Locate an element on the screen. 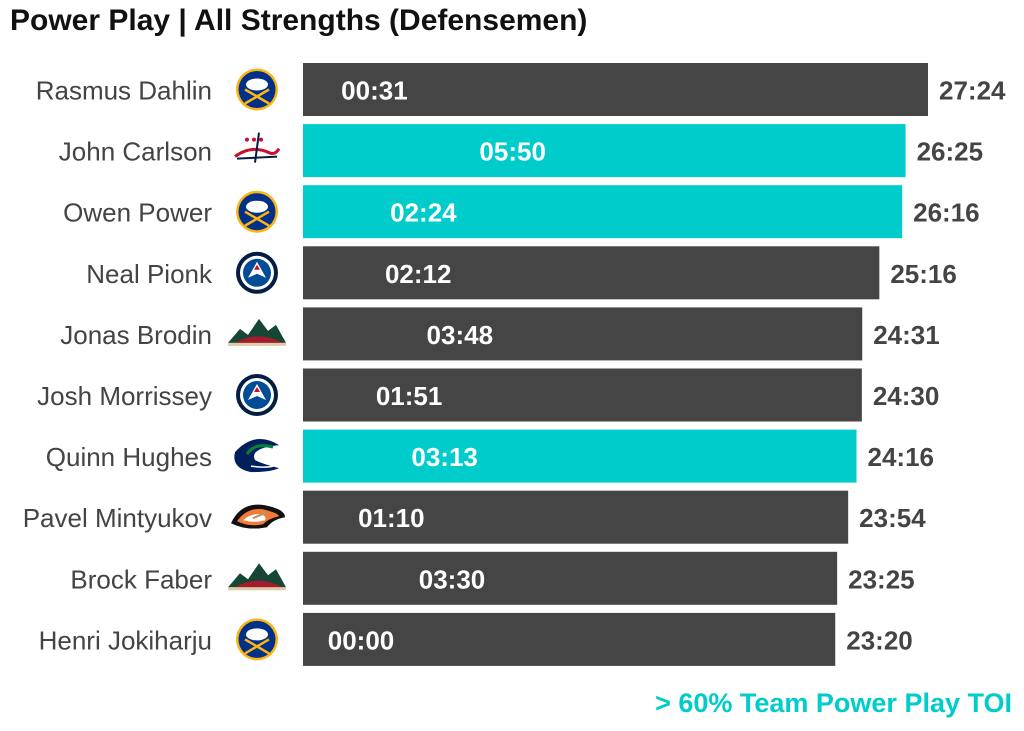  player-row: Neal Pionk 02:12 25:16 is located at coordinates (521, 273).